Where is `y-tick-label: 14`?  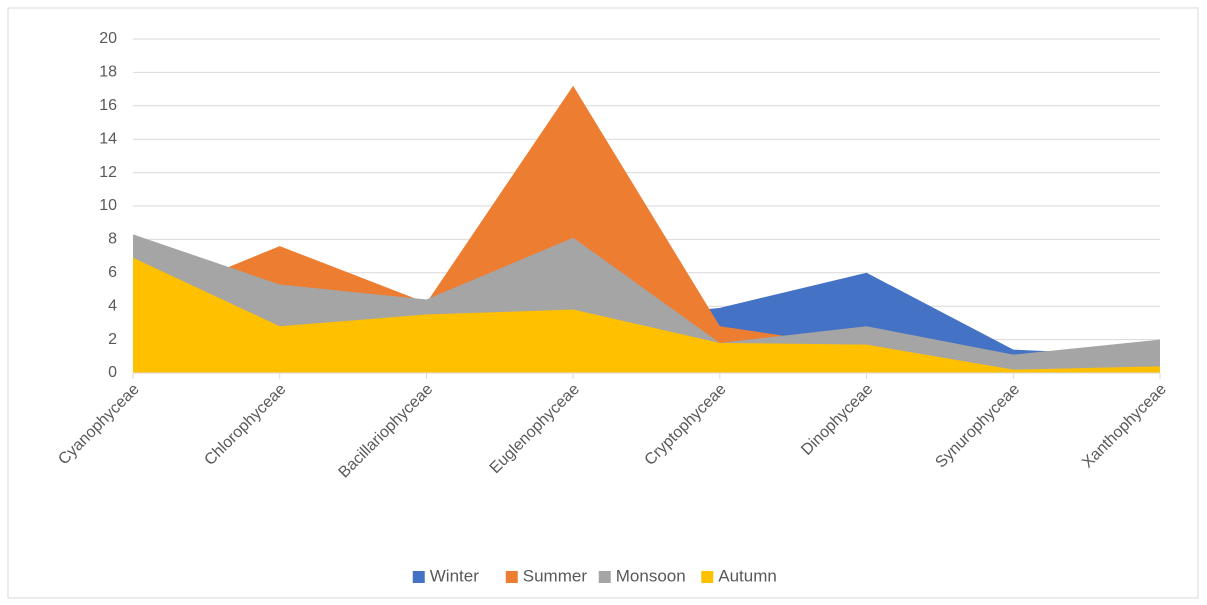 y-tick-label: 14 is located at coordinates (108, 138).